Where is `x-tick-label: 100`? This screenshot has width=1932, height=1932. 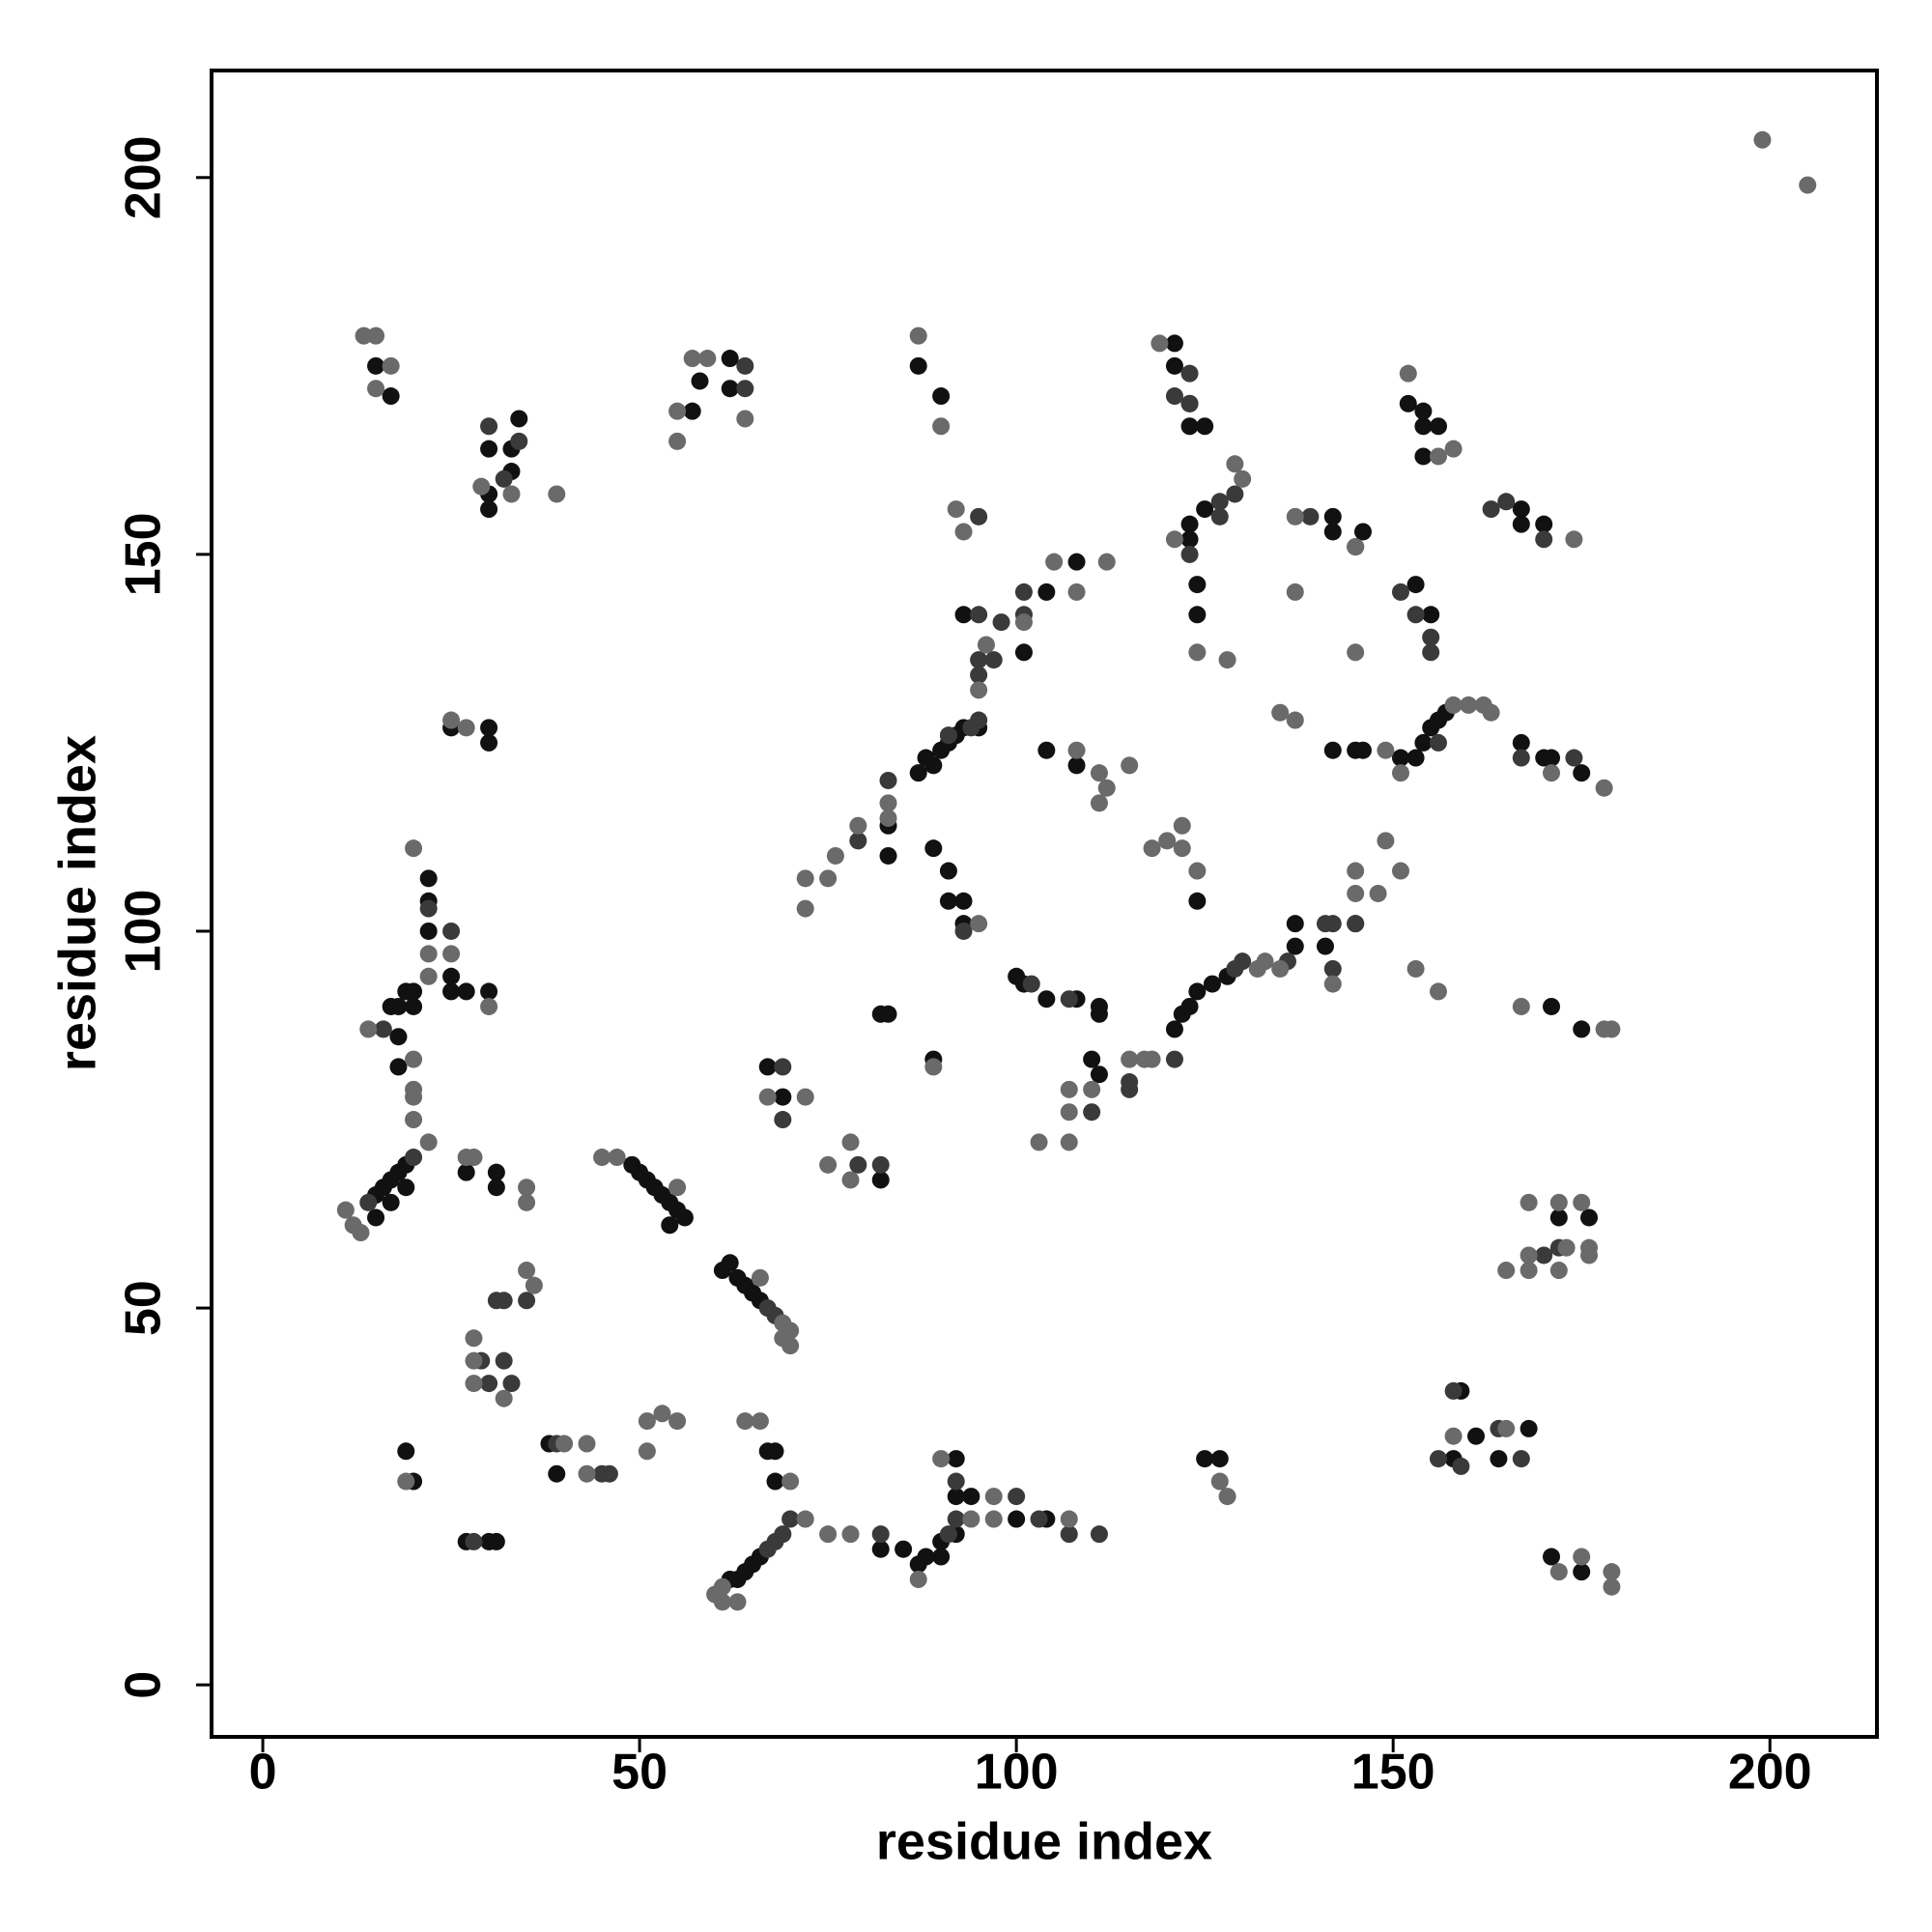
x-tick-label: 100 is located at coordinates (1017, 1773).